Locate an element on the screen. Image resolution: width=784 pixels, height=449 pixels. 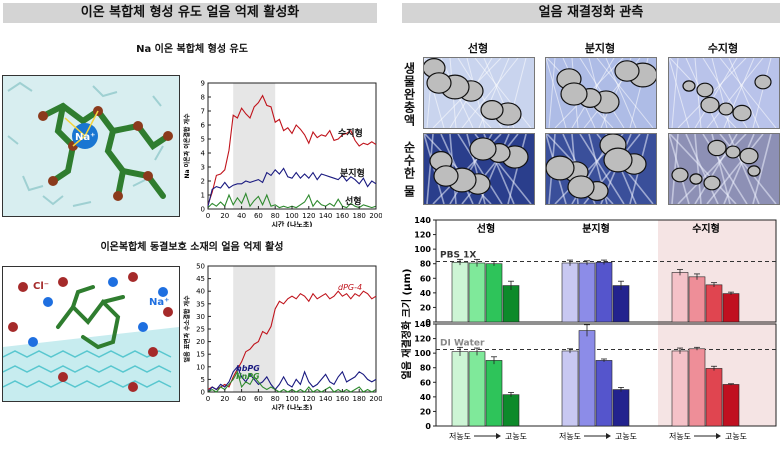
x-tick-label: 20 is located at coordinates (224, 216).